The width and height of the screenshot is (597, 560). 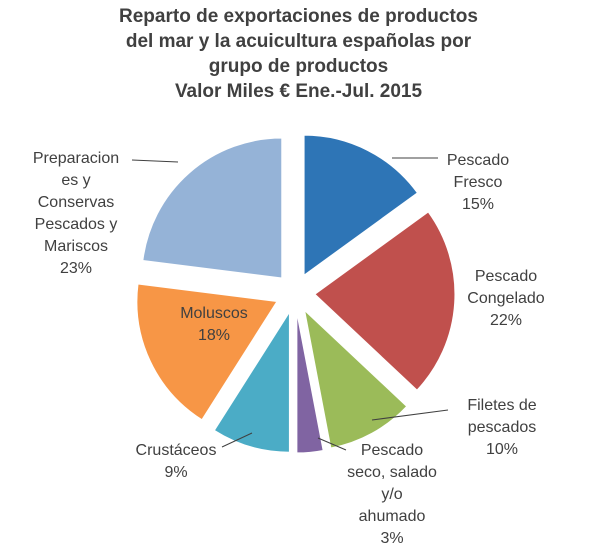 What do you see at coordinates (76, 158) in the screenshot?
I see `slice-category-label: Preparacion` at bounding box center [76, 158].